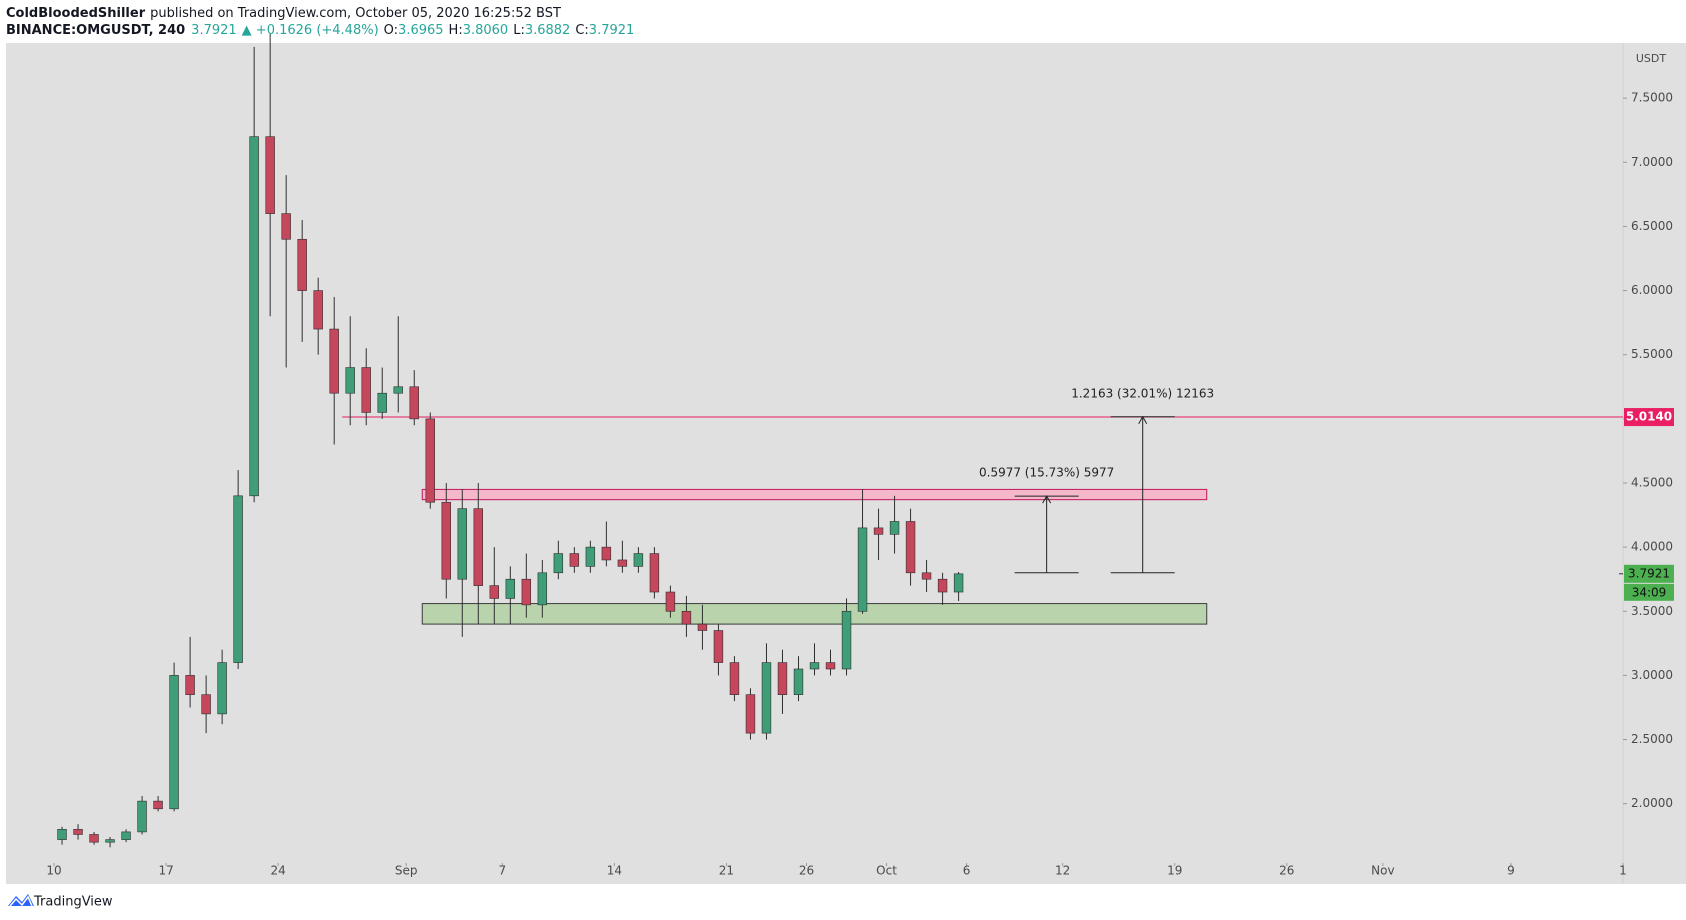  I want to click on measure-label: 1.2163 (32.01%) 12163, so click(1142, 393).